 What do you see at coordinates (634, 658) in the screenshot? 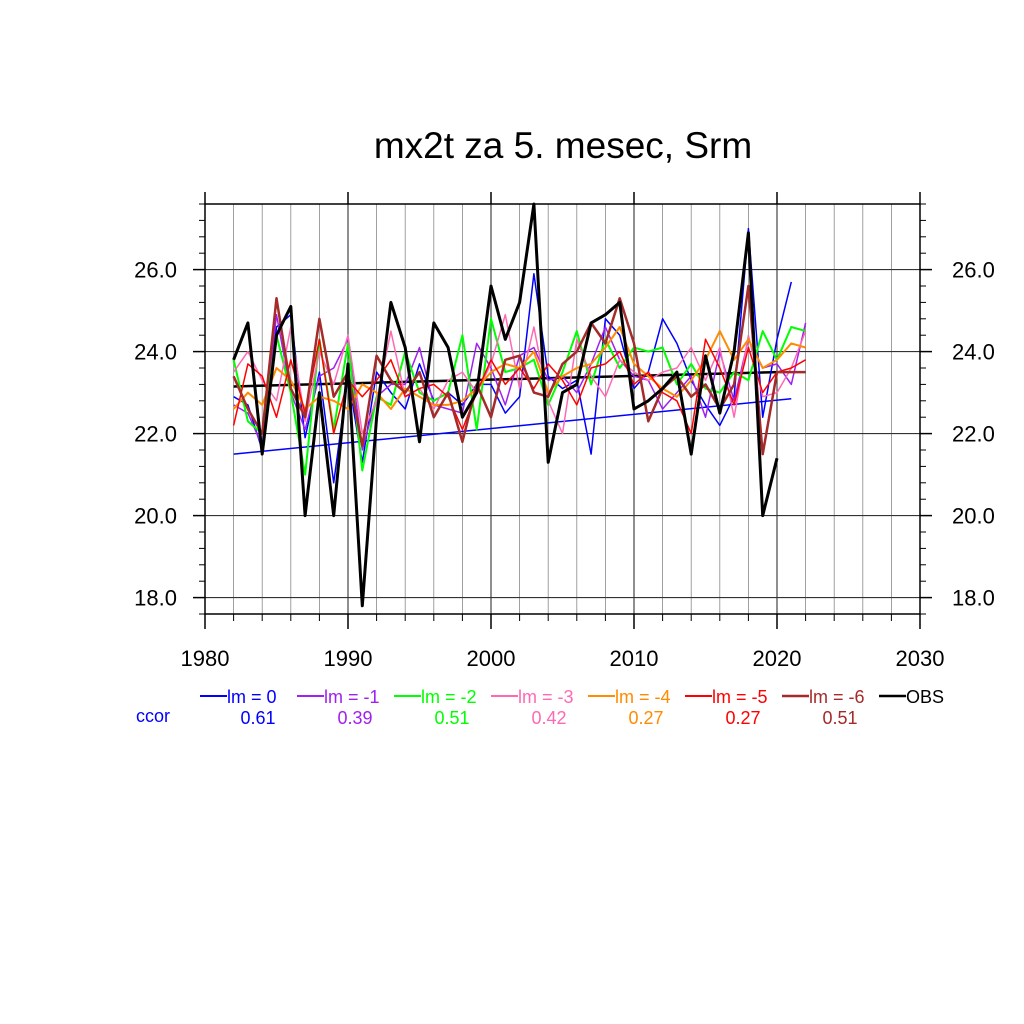
I see `x-tick-label: 2010` at bounding box center [634, 658].